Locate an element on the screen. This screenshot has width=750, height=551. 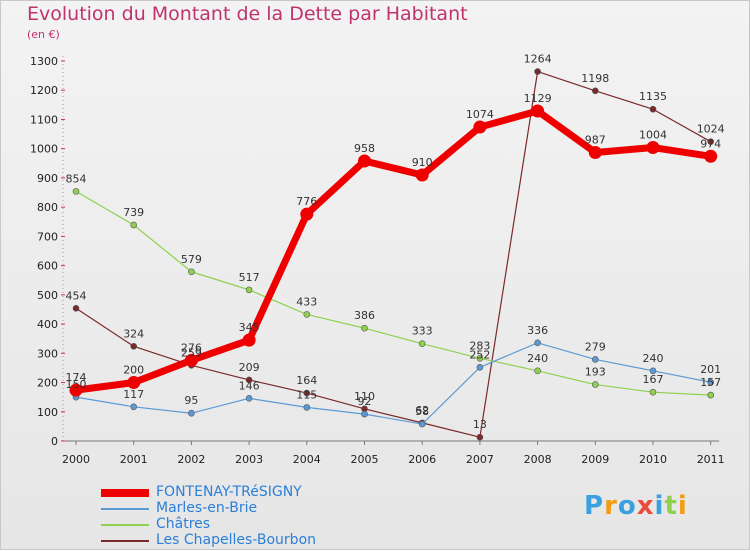
y-tick-label: 600 is located at coordinates (47, 266).